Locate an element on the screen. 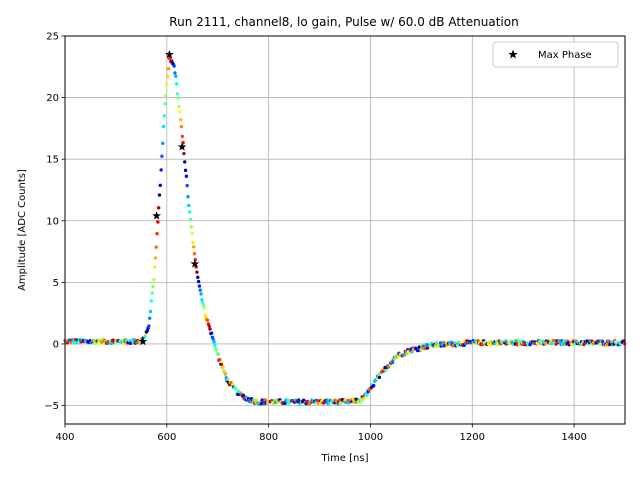 This screenshot has height=480, width=640. x-tick-label: 1400 is located at coordinates (573, 437).